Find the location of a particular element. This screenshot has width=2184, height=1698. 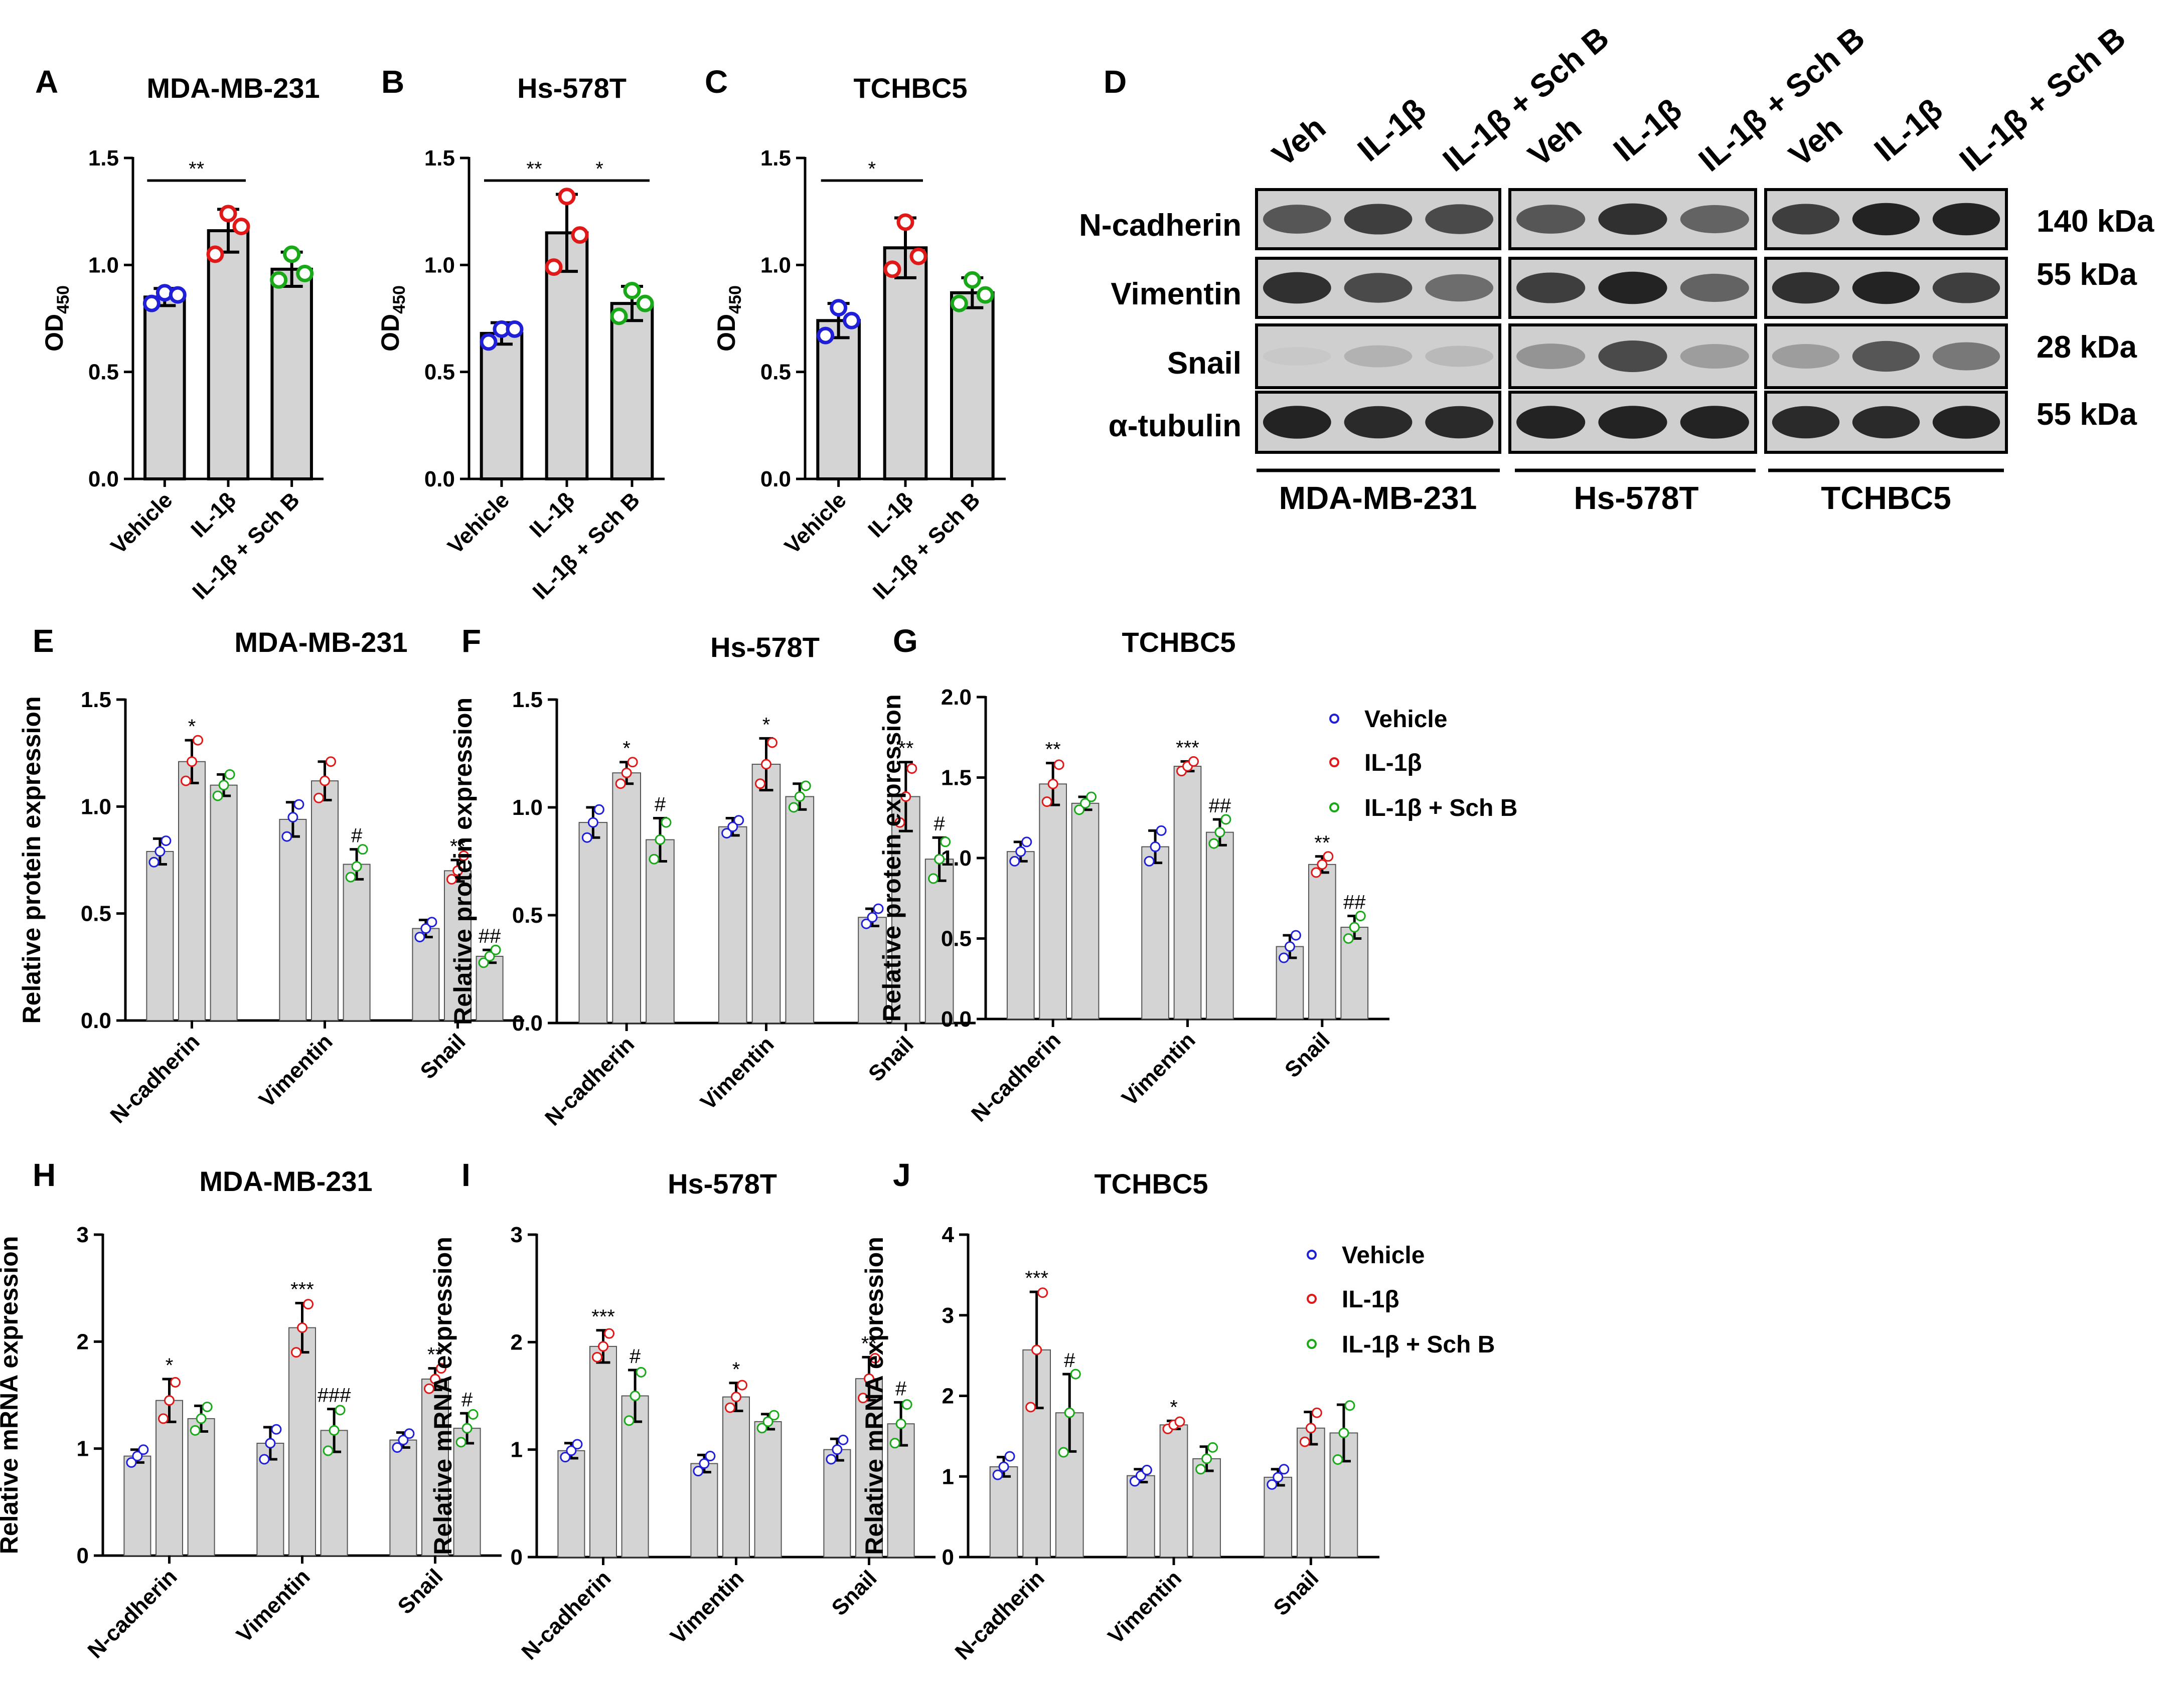

significance-label: # is located at coordinates (660, 805).